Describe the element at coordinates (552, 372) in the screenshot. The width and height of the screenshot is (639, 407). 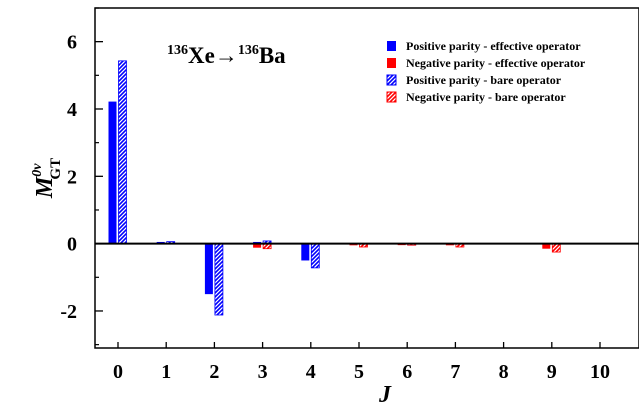
I see `x-tick-label: 9` at that location.